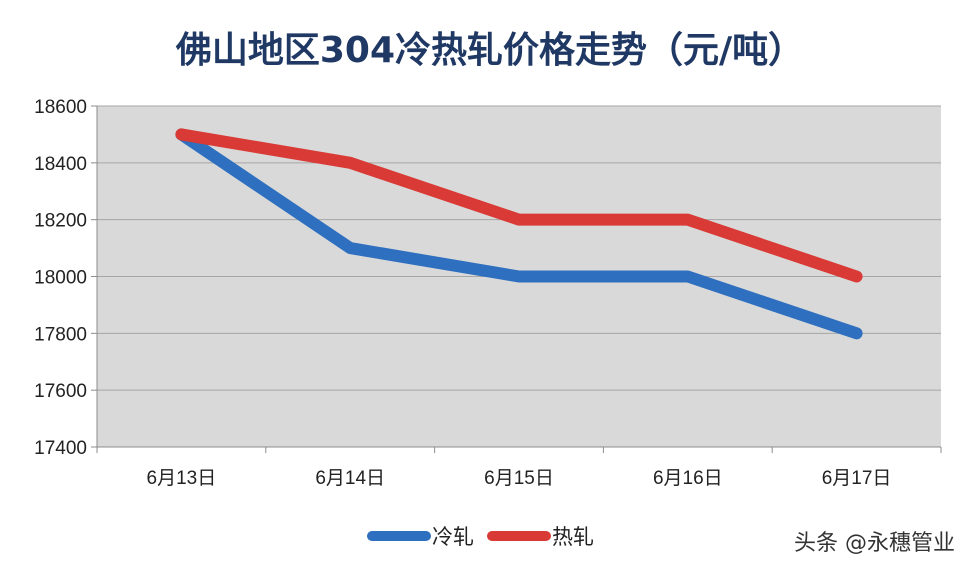  I want to click on y-tick-label: 18000, so click(60, 278).